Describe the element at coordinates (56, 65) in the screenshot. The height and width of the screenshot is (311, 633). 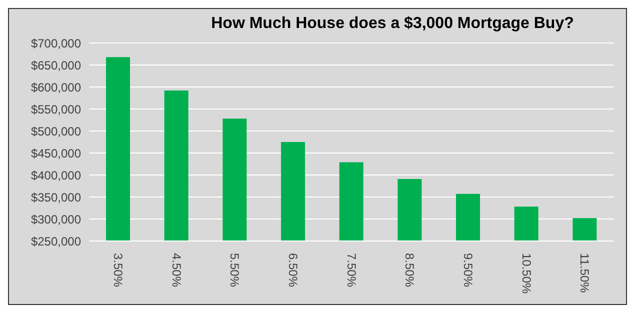
I see `y-tick-label: $650,000` at that location.